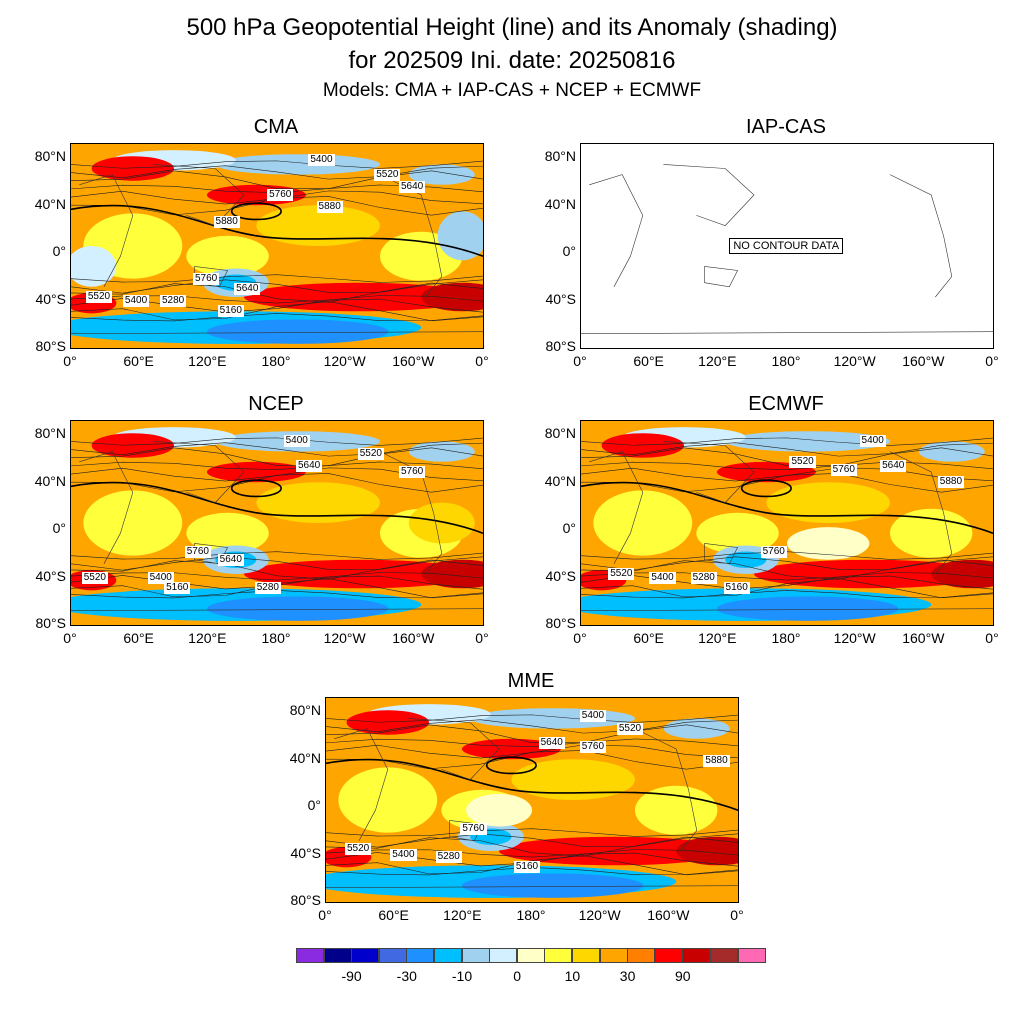 Image resolution: width=1024 pixels, height=1024 pixels. What do you see at coordinates (370, 453) in the screenshot?
I see `contour-label: 5520` at bounding box center [370, 453].